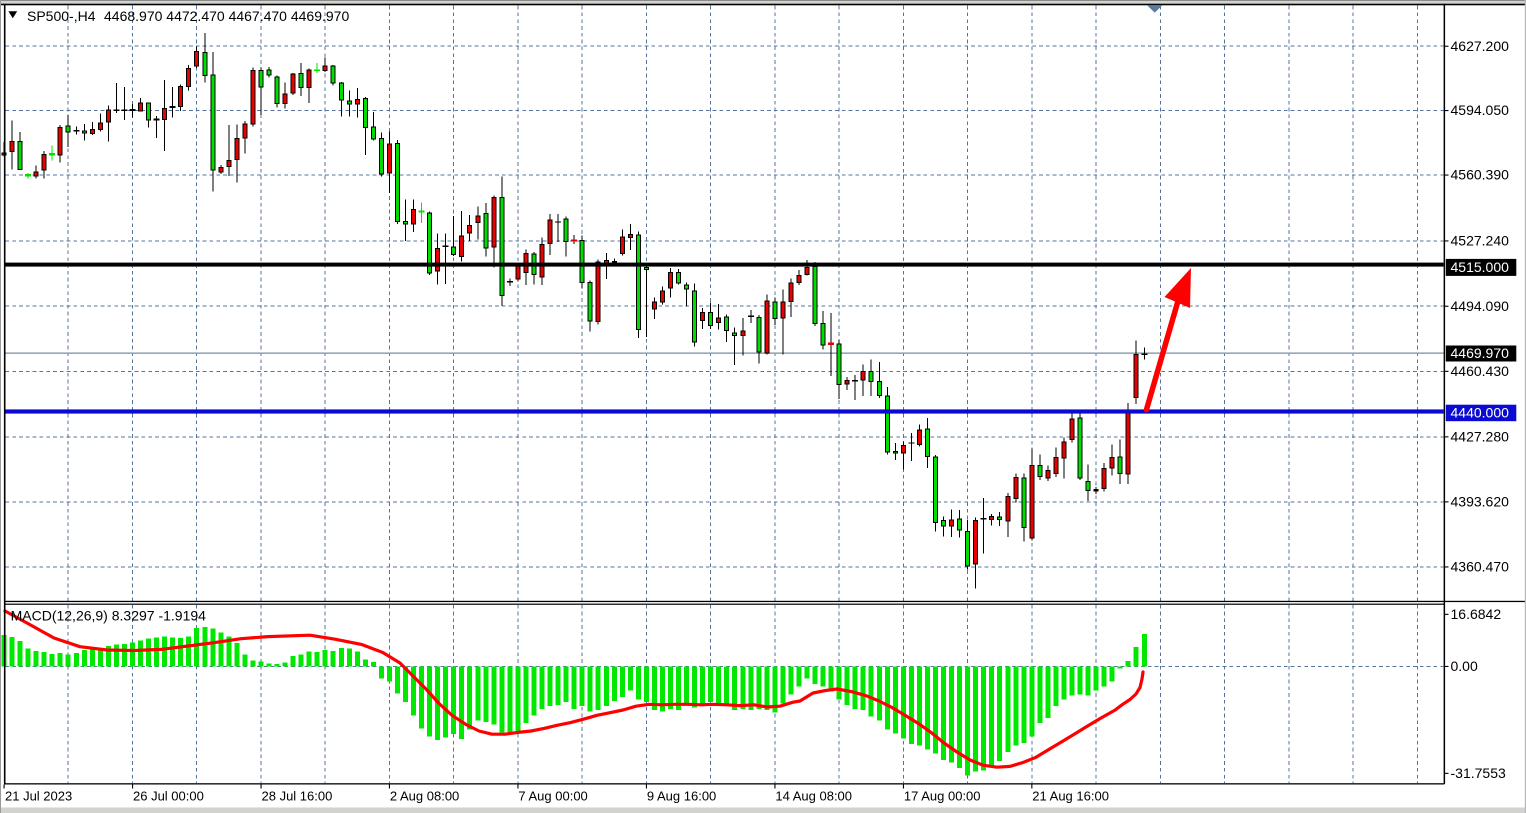  What do you see at coordinates (681, 796) in the screenshot?
I see `svg-text: 9 Aug 16:00` at bounding box center [681, 796].